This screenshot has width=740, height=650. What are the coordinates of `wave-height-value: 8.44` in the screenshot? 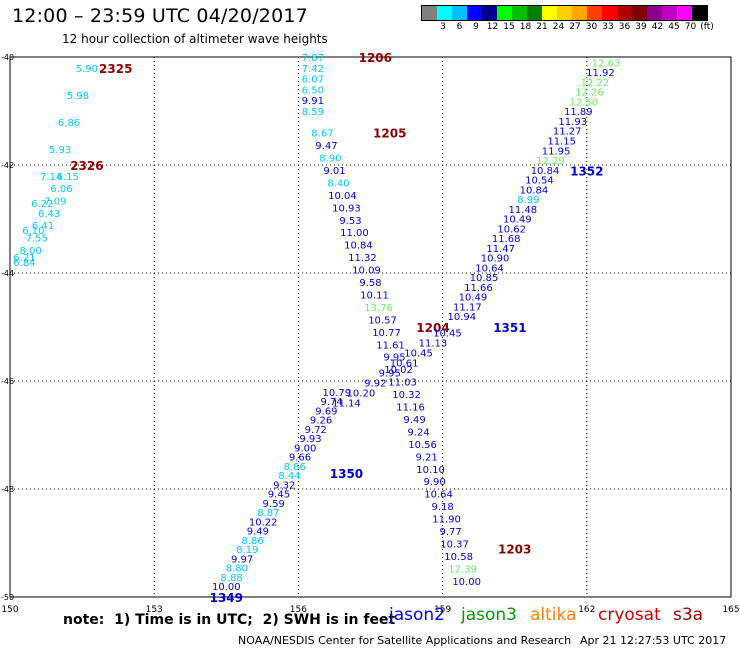 It's located at (289, 476).